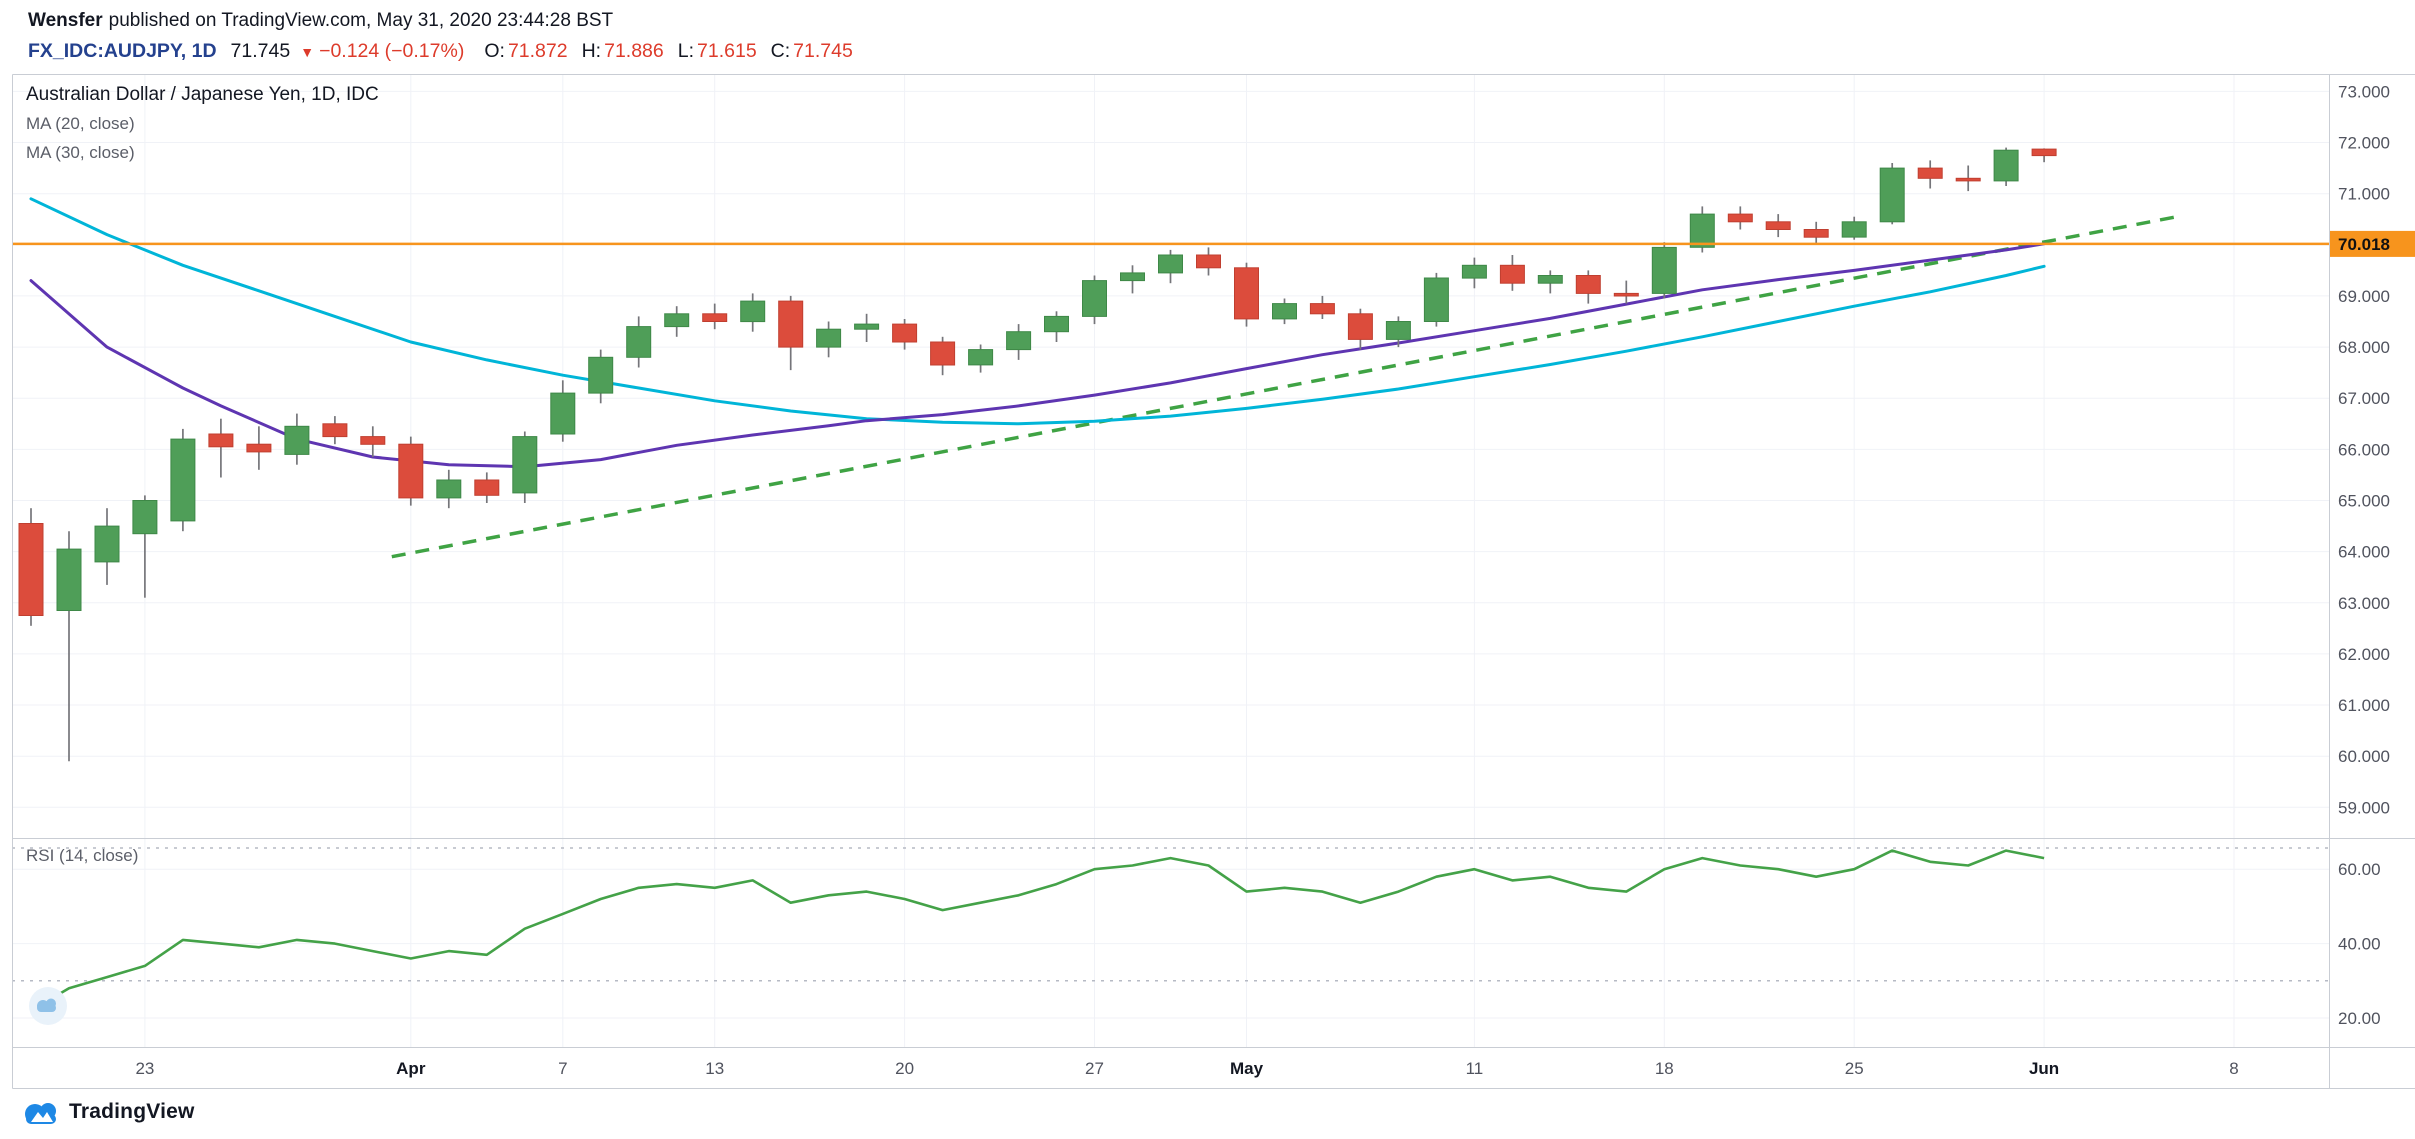 The width and height of the screenshot is (2415, 1139). What do you see at coordinates (2233, 1068) in the screenshot?
I see `time-label-8: 8` at bounding box center [2233, 1068].